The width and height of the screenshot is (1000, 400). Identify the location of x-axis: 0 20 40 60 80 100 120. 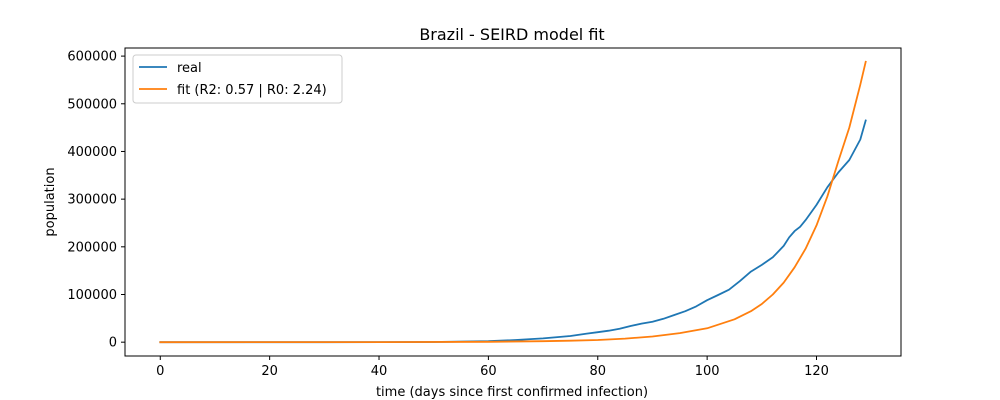
(492, 367).